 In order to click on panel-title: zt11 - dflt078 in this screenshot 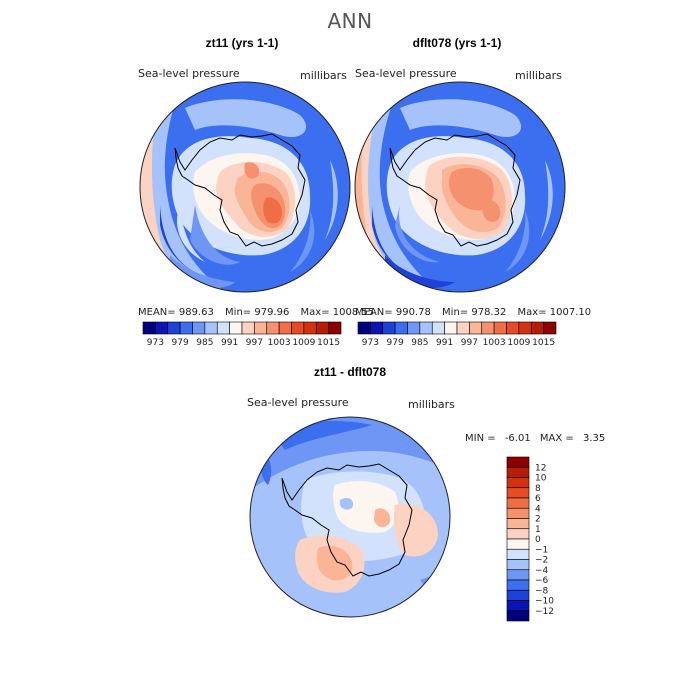, I will do `click(350, 372)`.